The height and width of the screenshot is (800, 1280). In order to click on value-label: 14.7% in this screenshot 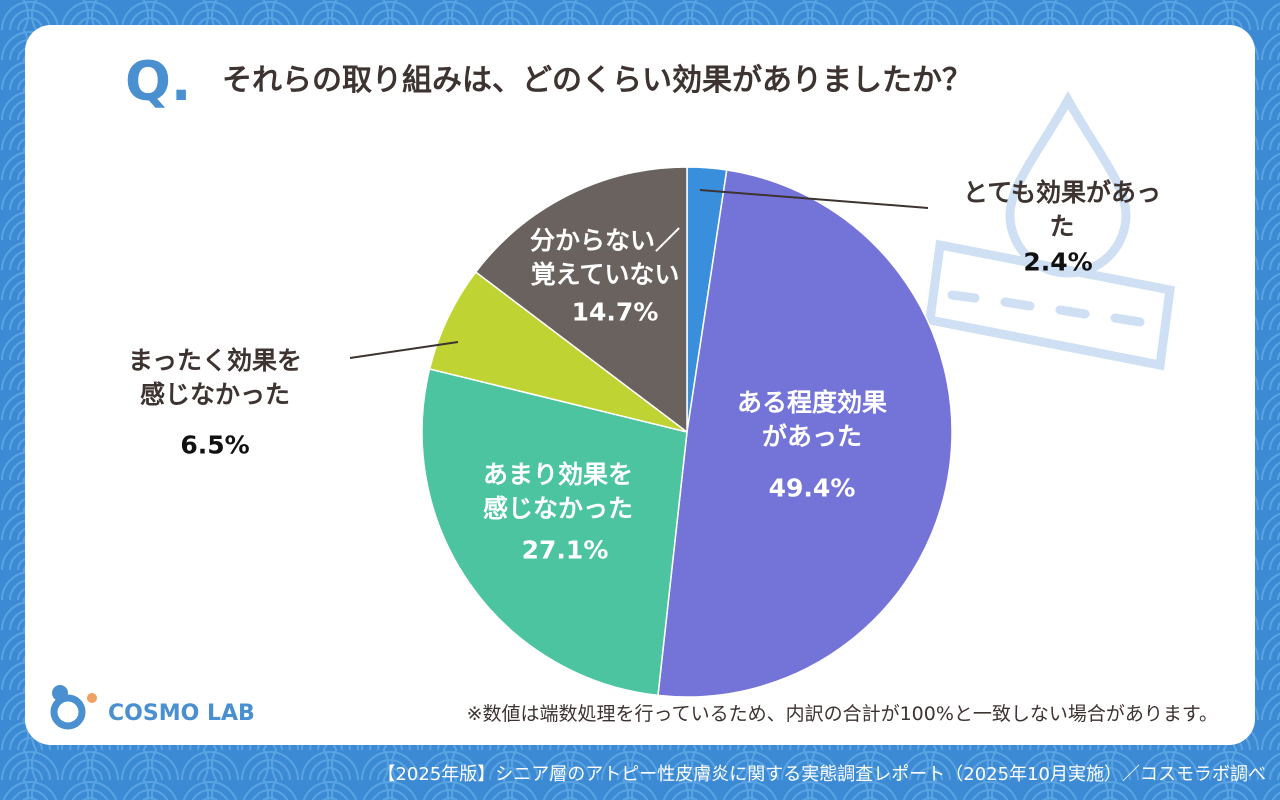, I will do `click(615, 312)`.